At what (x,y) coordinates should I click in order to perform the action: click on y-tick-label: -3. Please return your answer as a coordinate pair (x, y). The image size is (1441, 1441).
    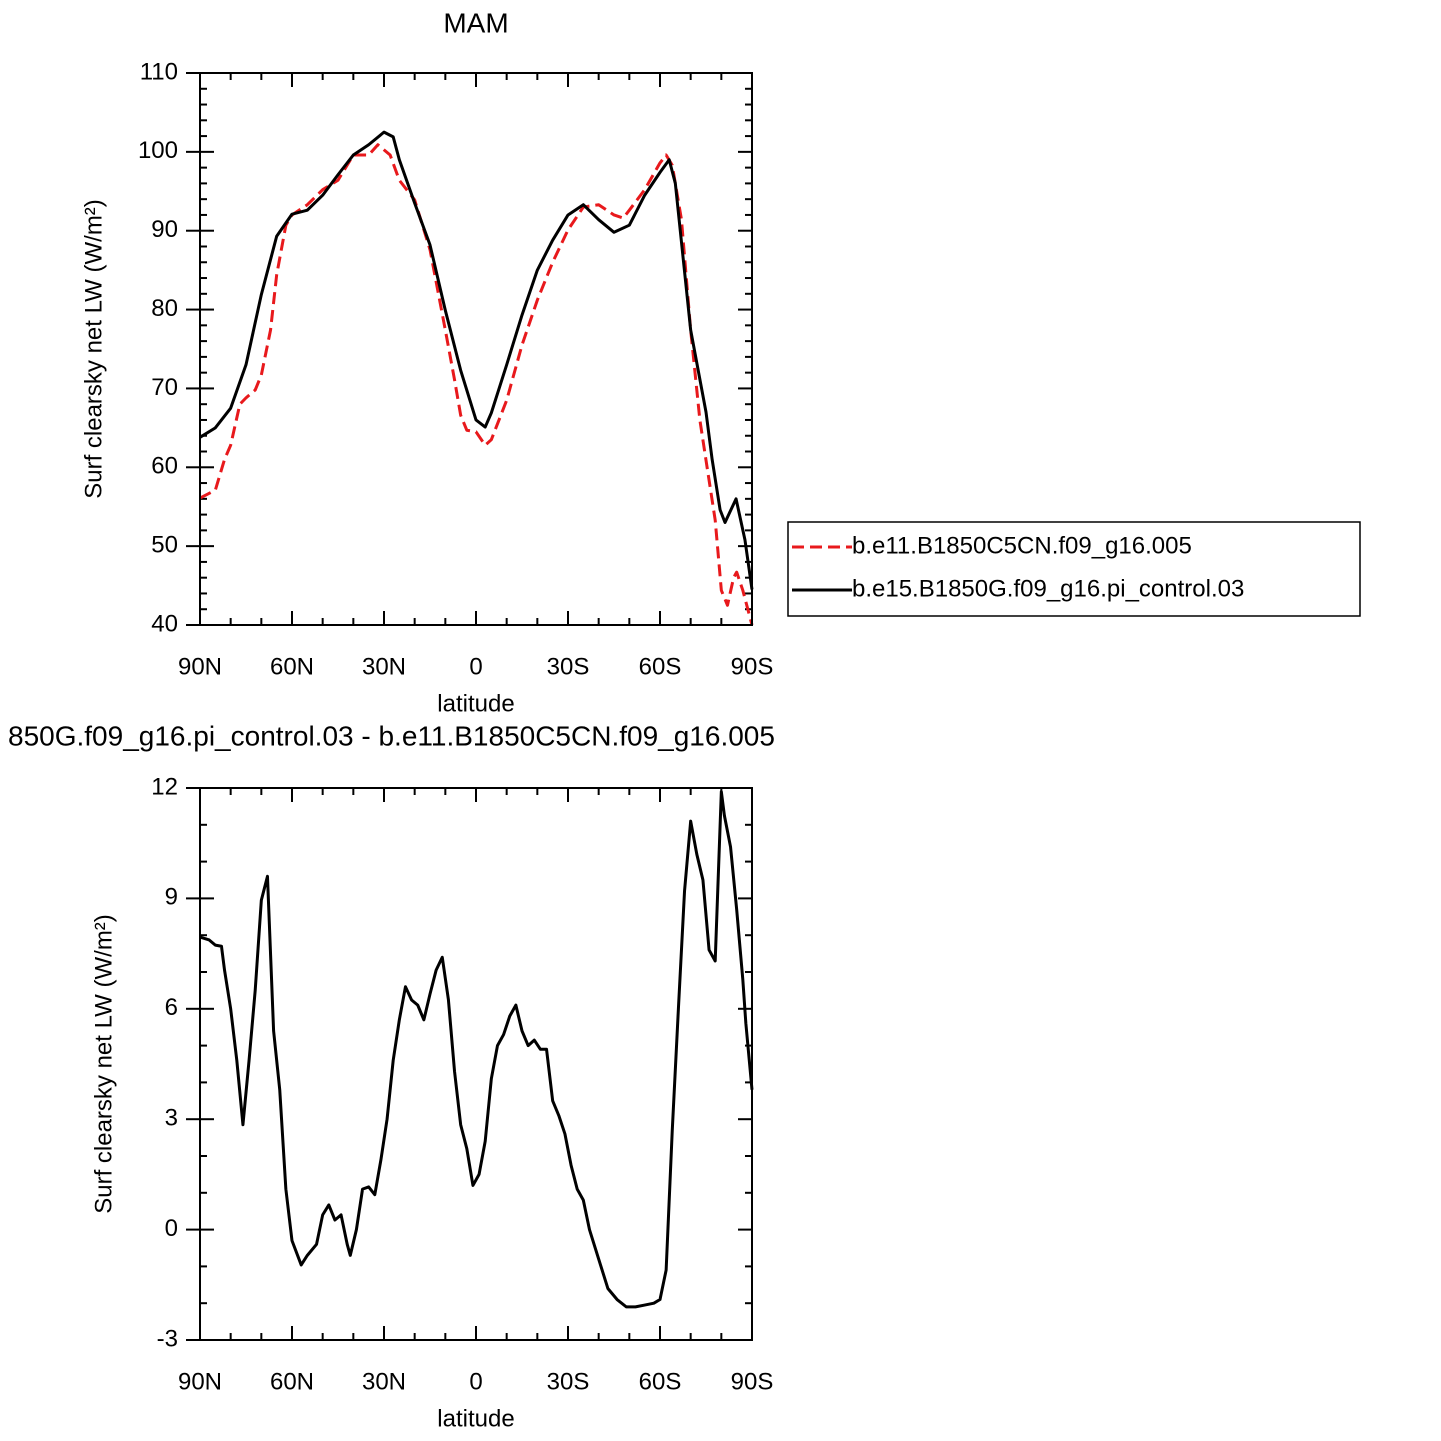
    Looking at the image, I should click on (167, 1338).